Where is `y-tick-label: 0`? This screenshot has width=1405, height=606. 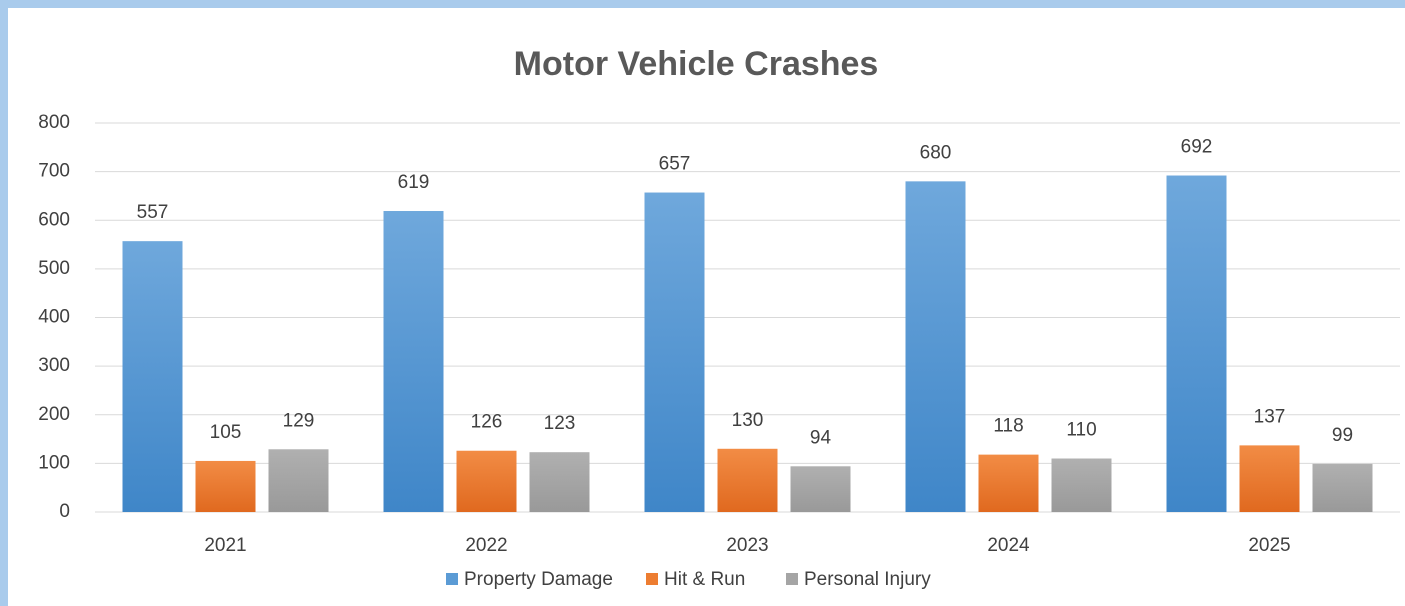
y-tick-label: 0 is located at coordinates (64, 511).